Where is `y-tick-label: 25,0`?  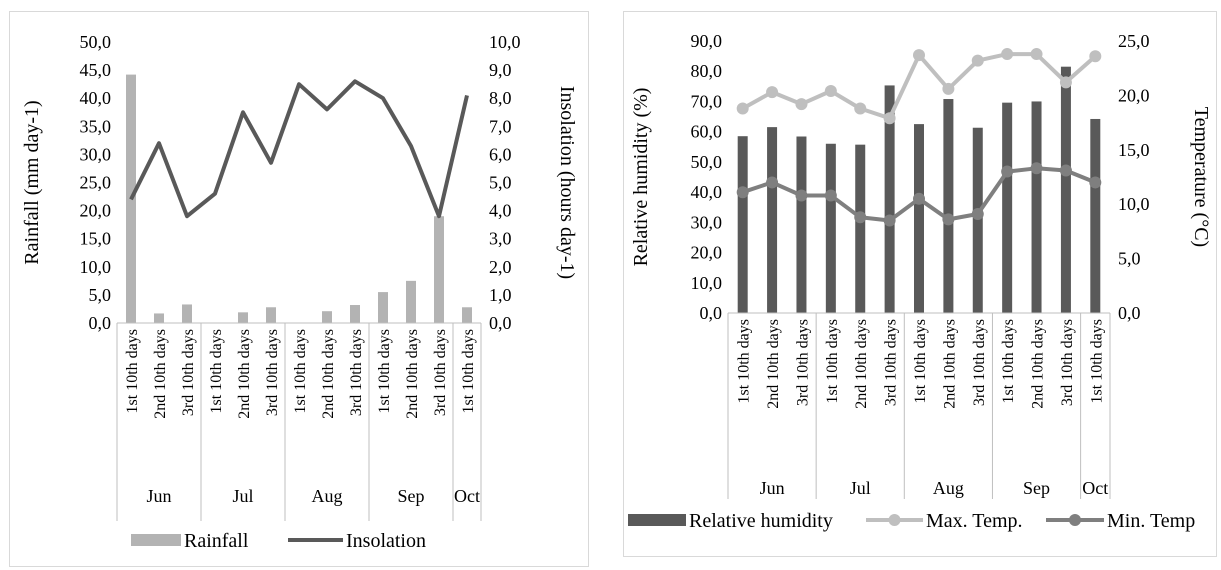 y-tick-label: 25,0 is located at coordinates (96, 183).